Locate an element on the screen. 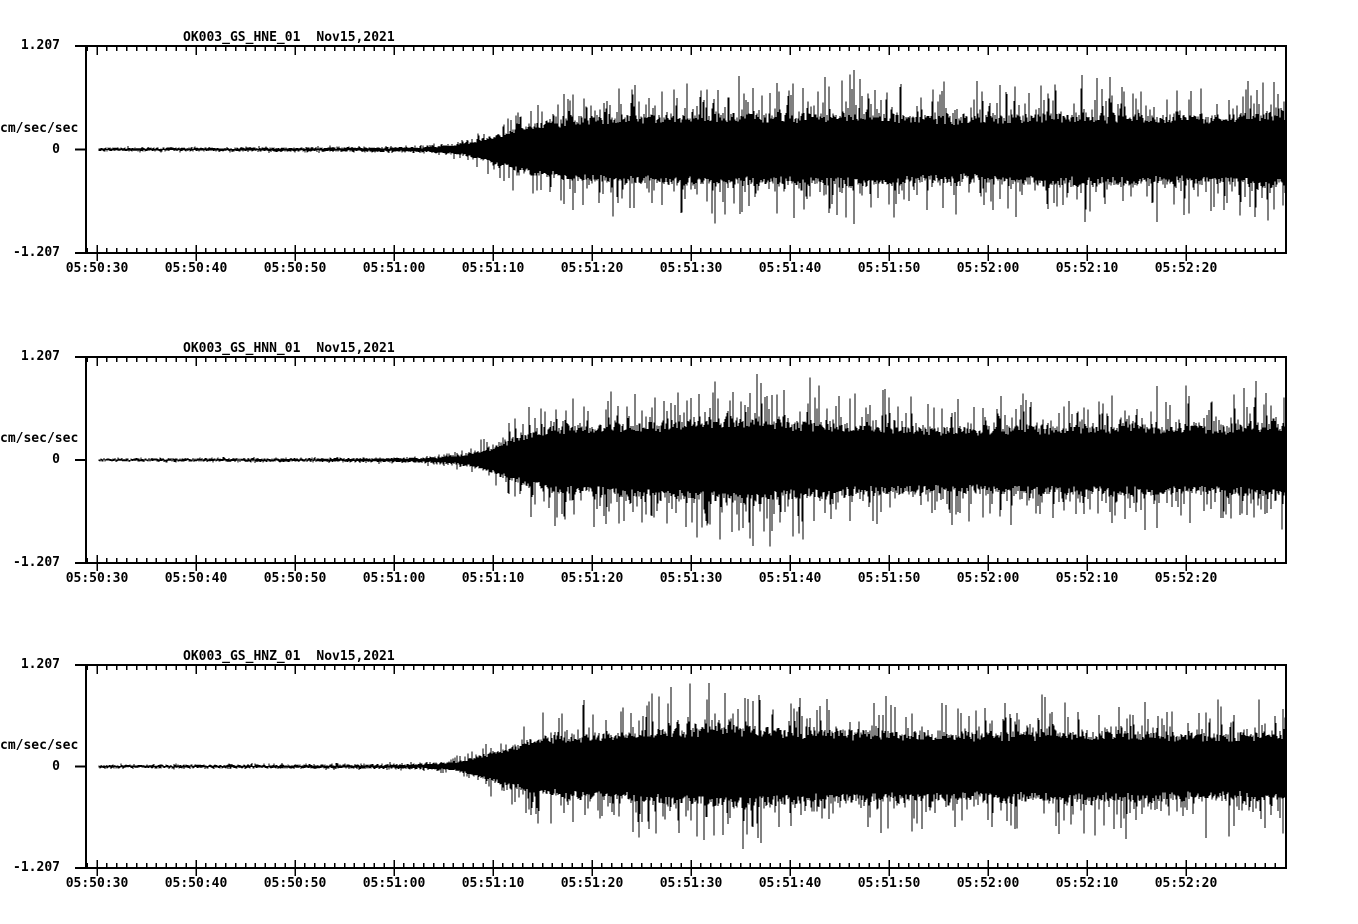 The height and width of the screenshot is (924, 1358). station-id: OK003_GS_HNZ_01 is located at coordinates (242, 656).